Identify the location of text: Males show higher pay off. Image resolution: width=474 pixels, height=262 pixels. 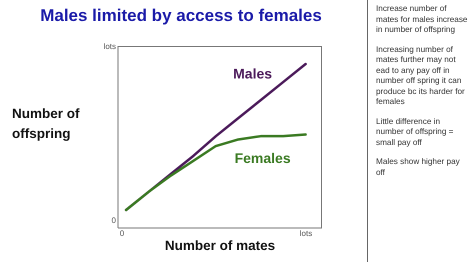
(418, 167).